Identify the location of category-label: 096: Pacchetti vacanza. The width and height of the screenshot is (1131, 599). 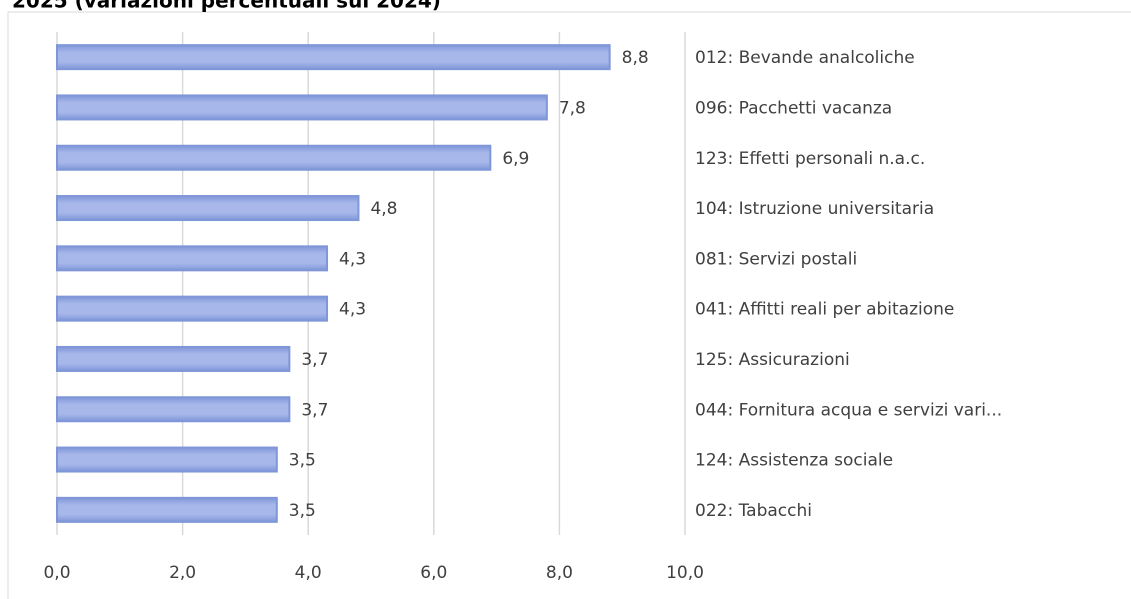
(793, 108).